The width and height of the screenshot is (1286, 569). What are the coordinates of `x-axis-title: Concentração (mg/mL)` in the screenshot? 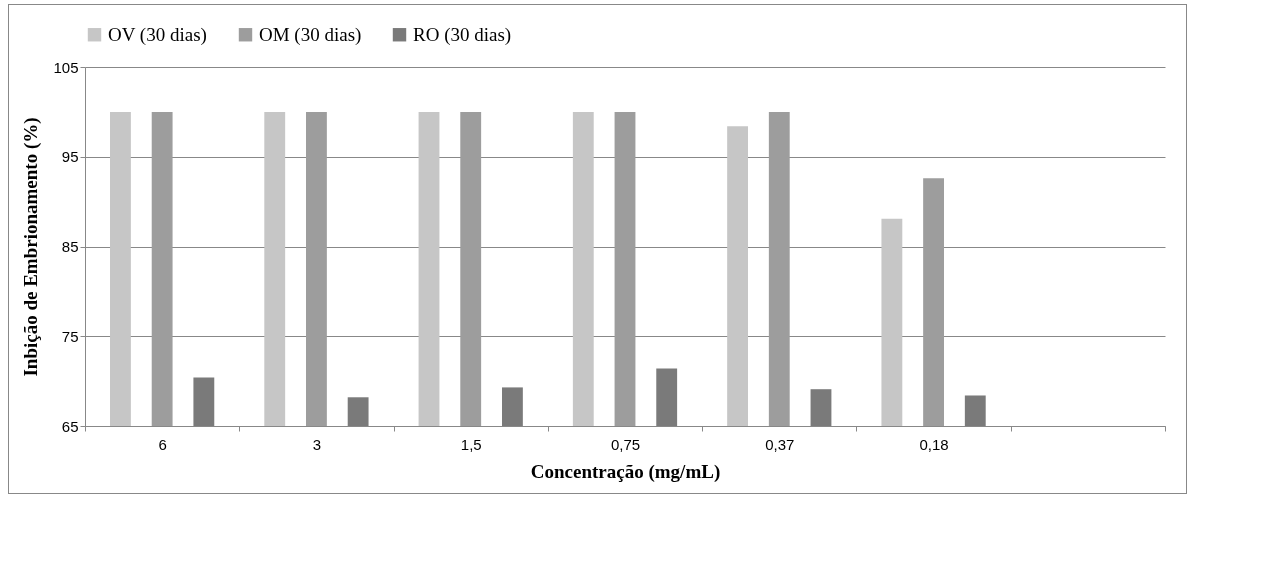 It's located at (625, 471).